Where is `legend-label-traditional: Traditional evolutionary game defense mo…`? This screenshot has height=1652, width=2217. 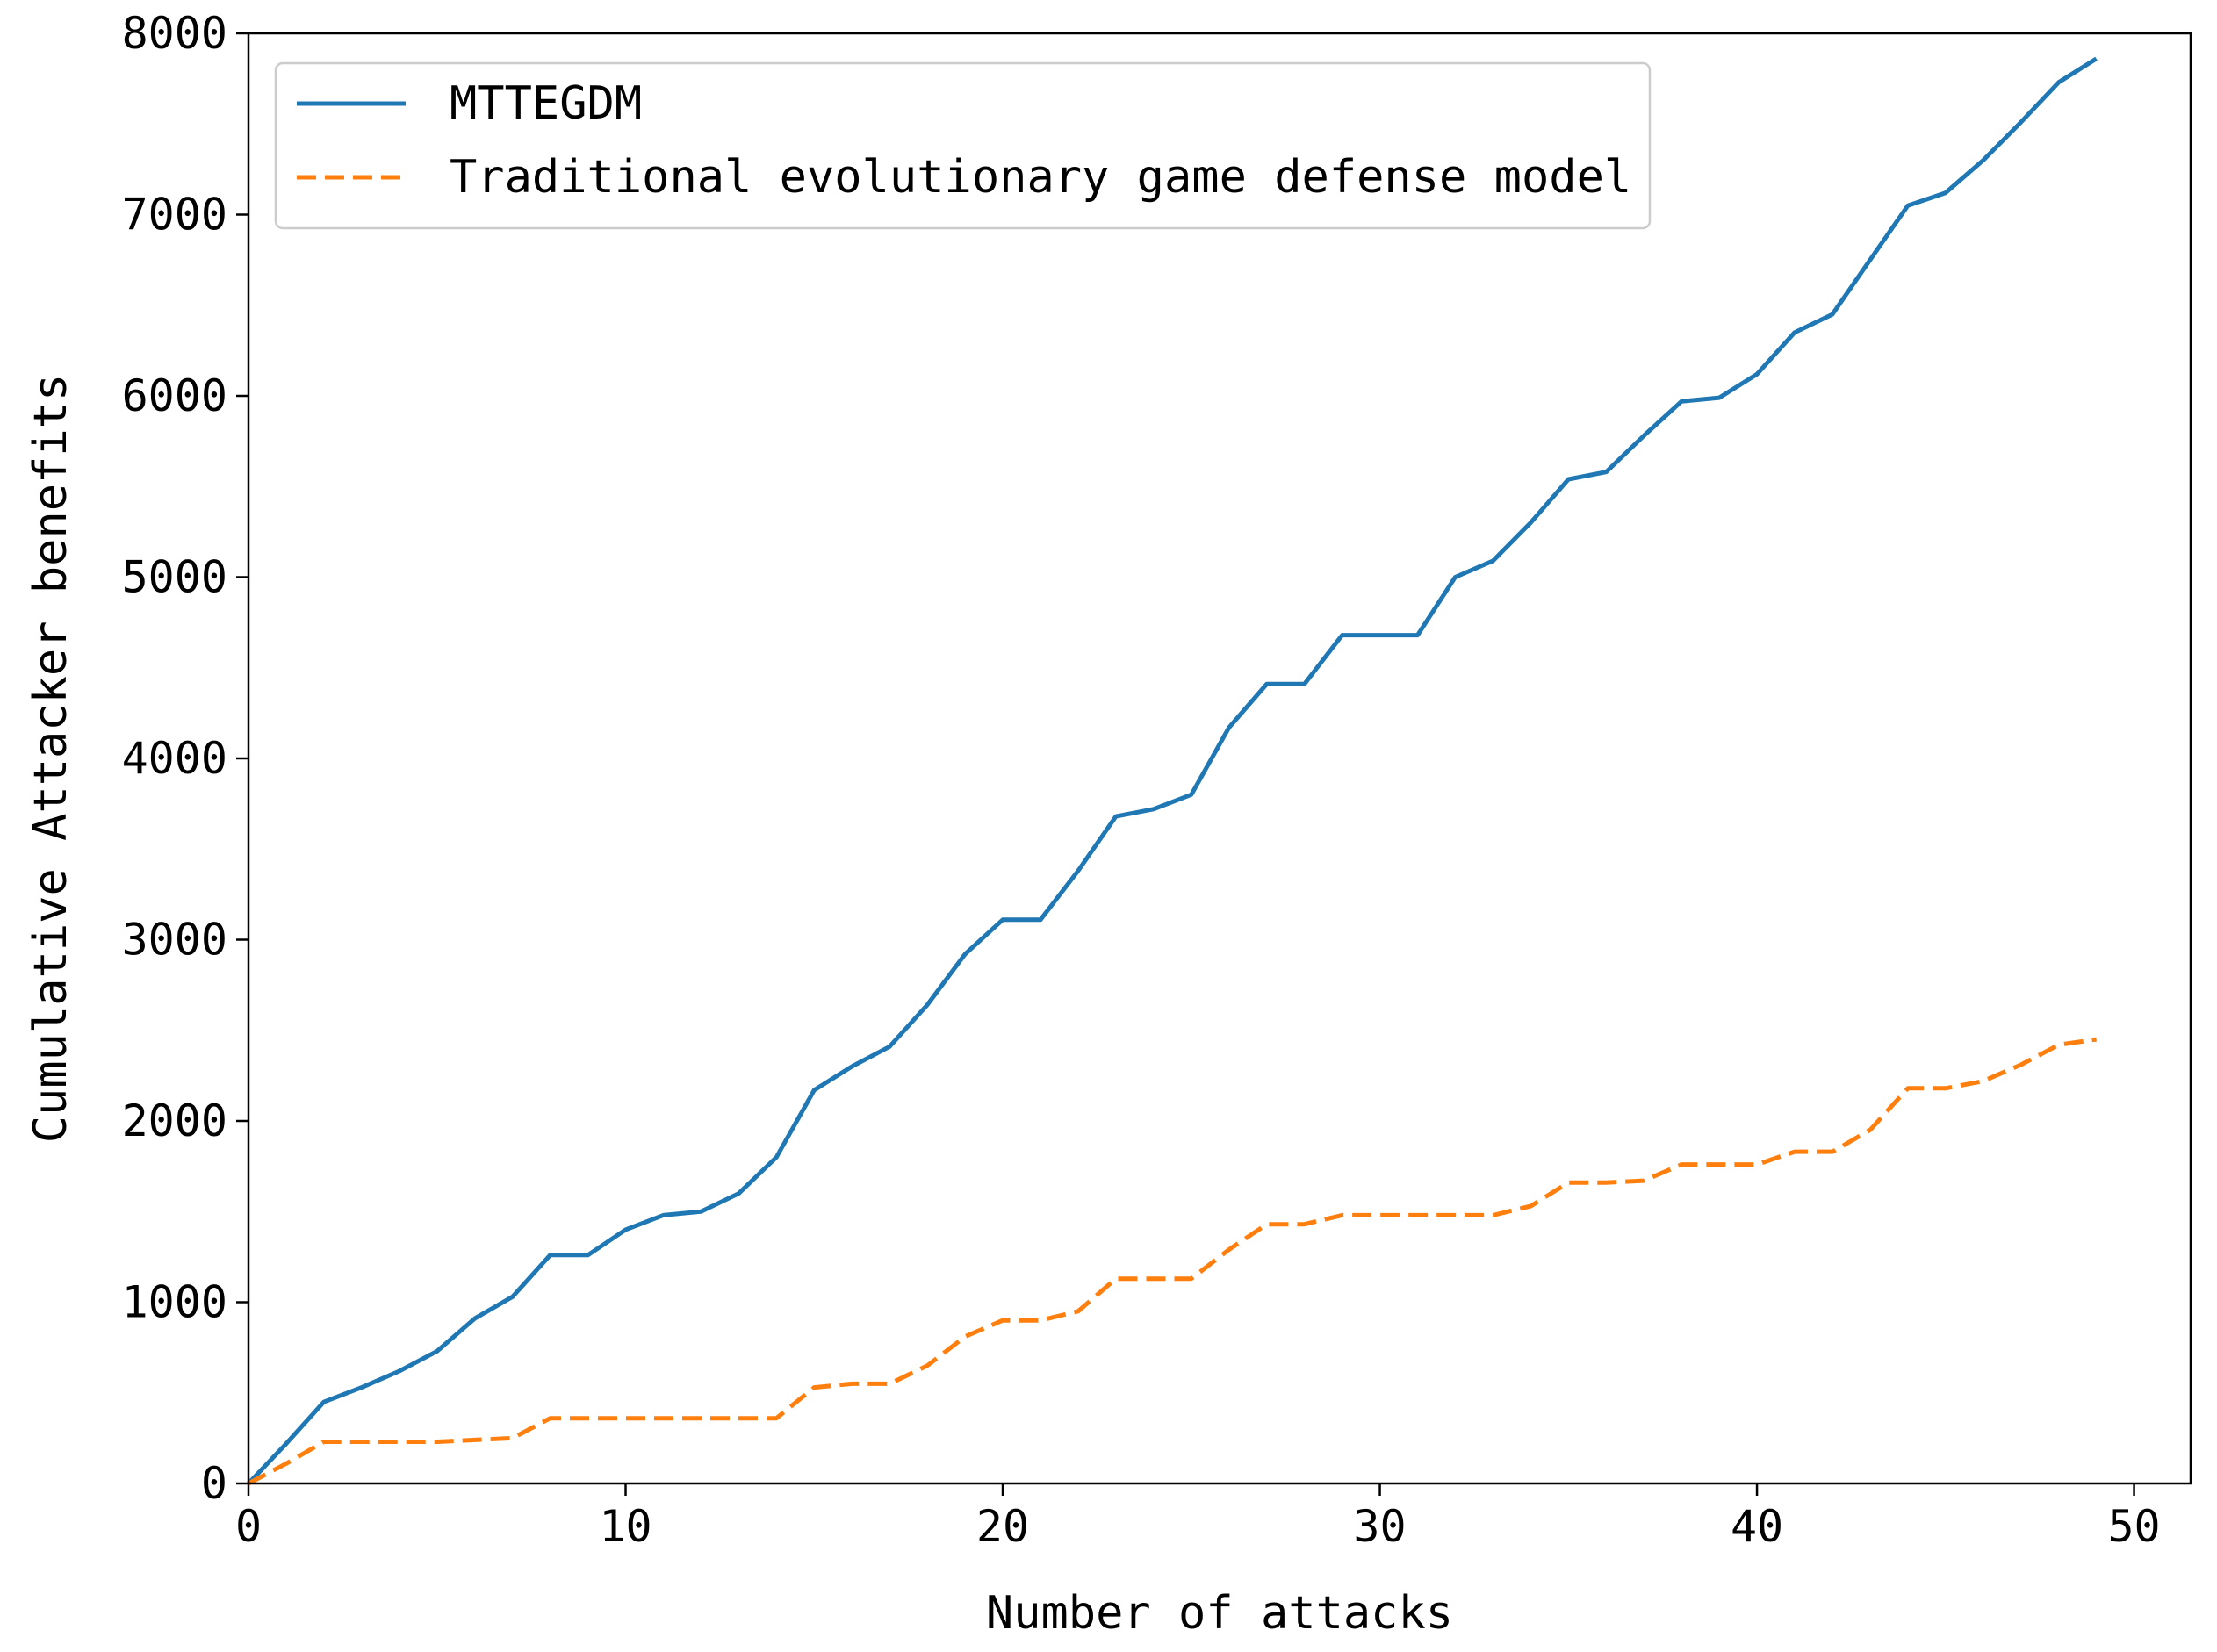 legend-label-traditional: Traditional evolutionary game defense mo… is located at coordinates (1040, 177).